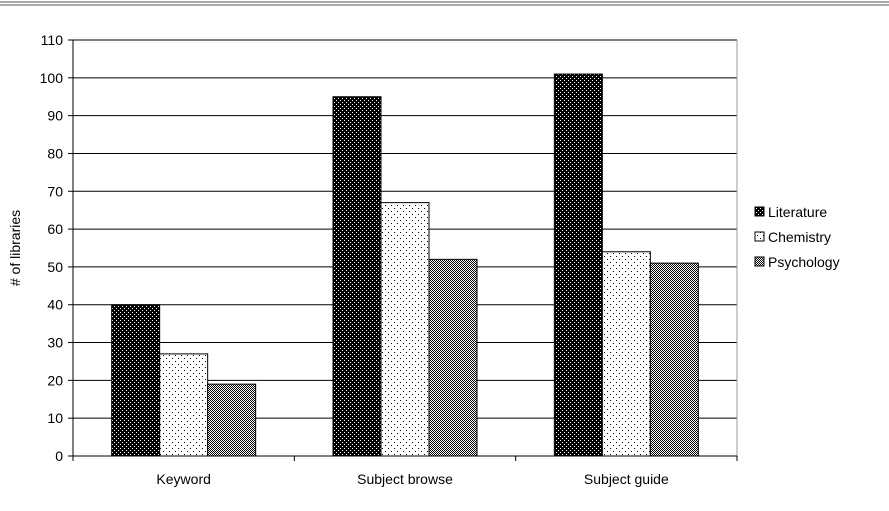 Image resolution: width=889 pixels, height=511 pixels. Describe the element at coordinates (759, 211) in the screenshot. I see `legend-swatch-literature` at that location.